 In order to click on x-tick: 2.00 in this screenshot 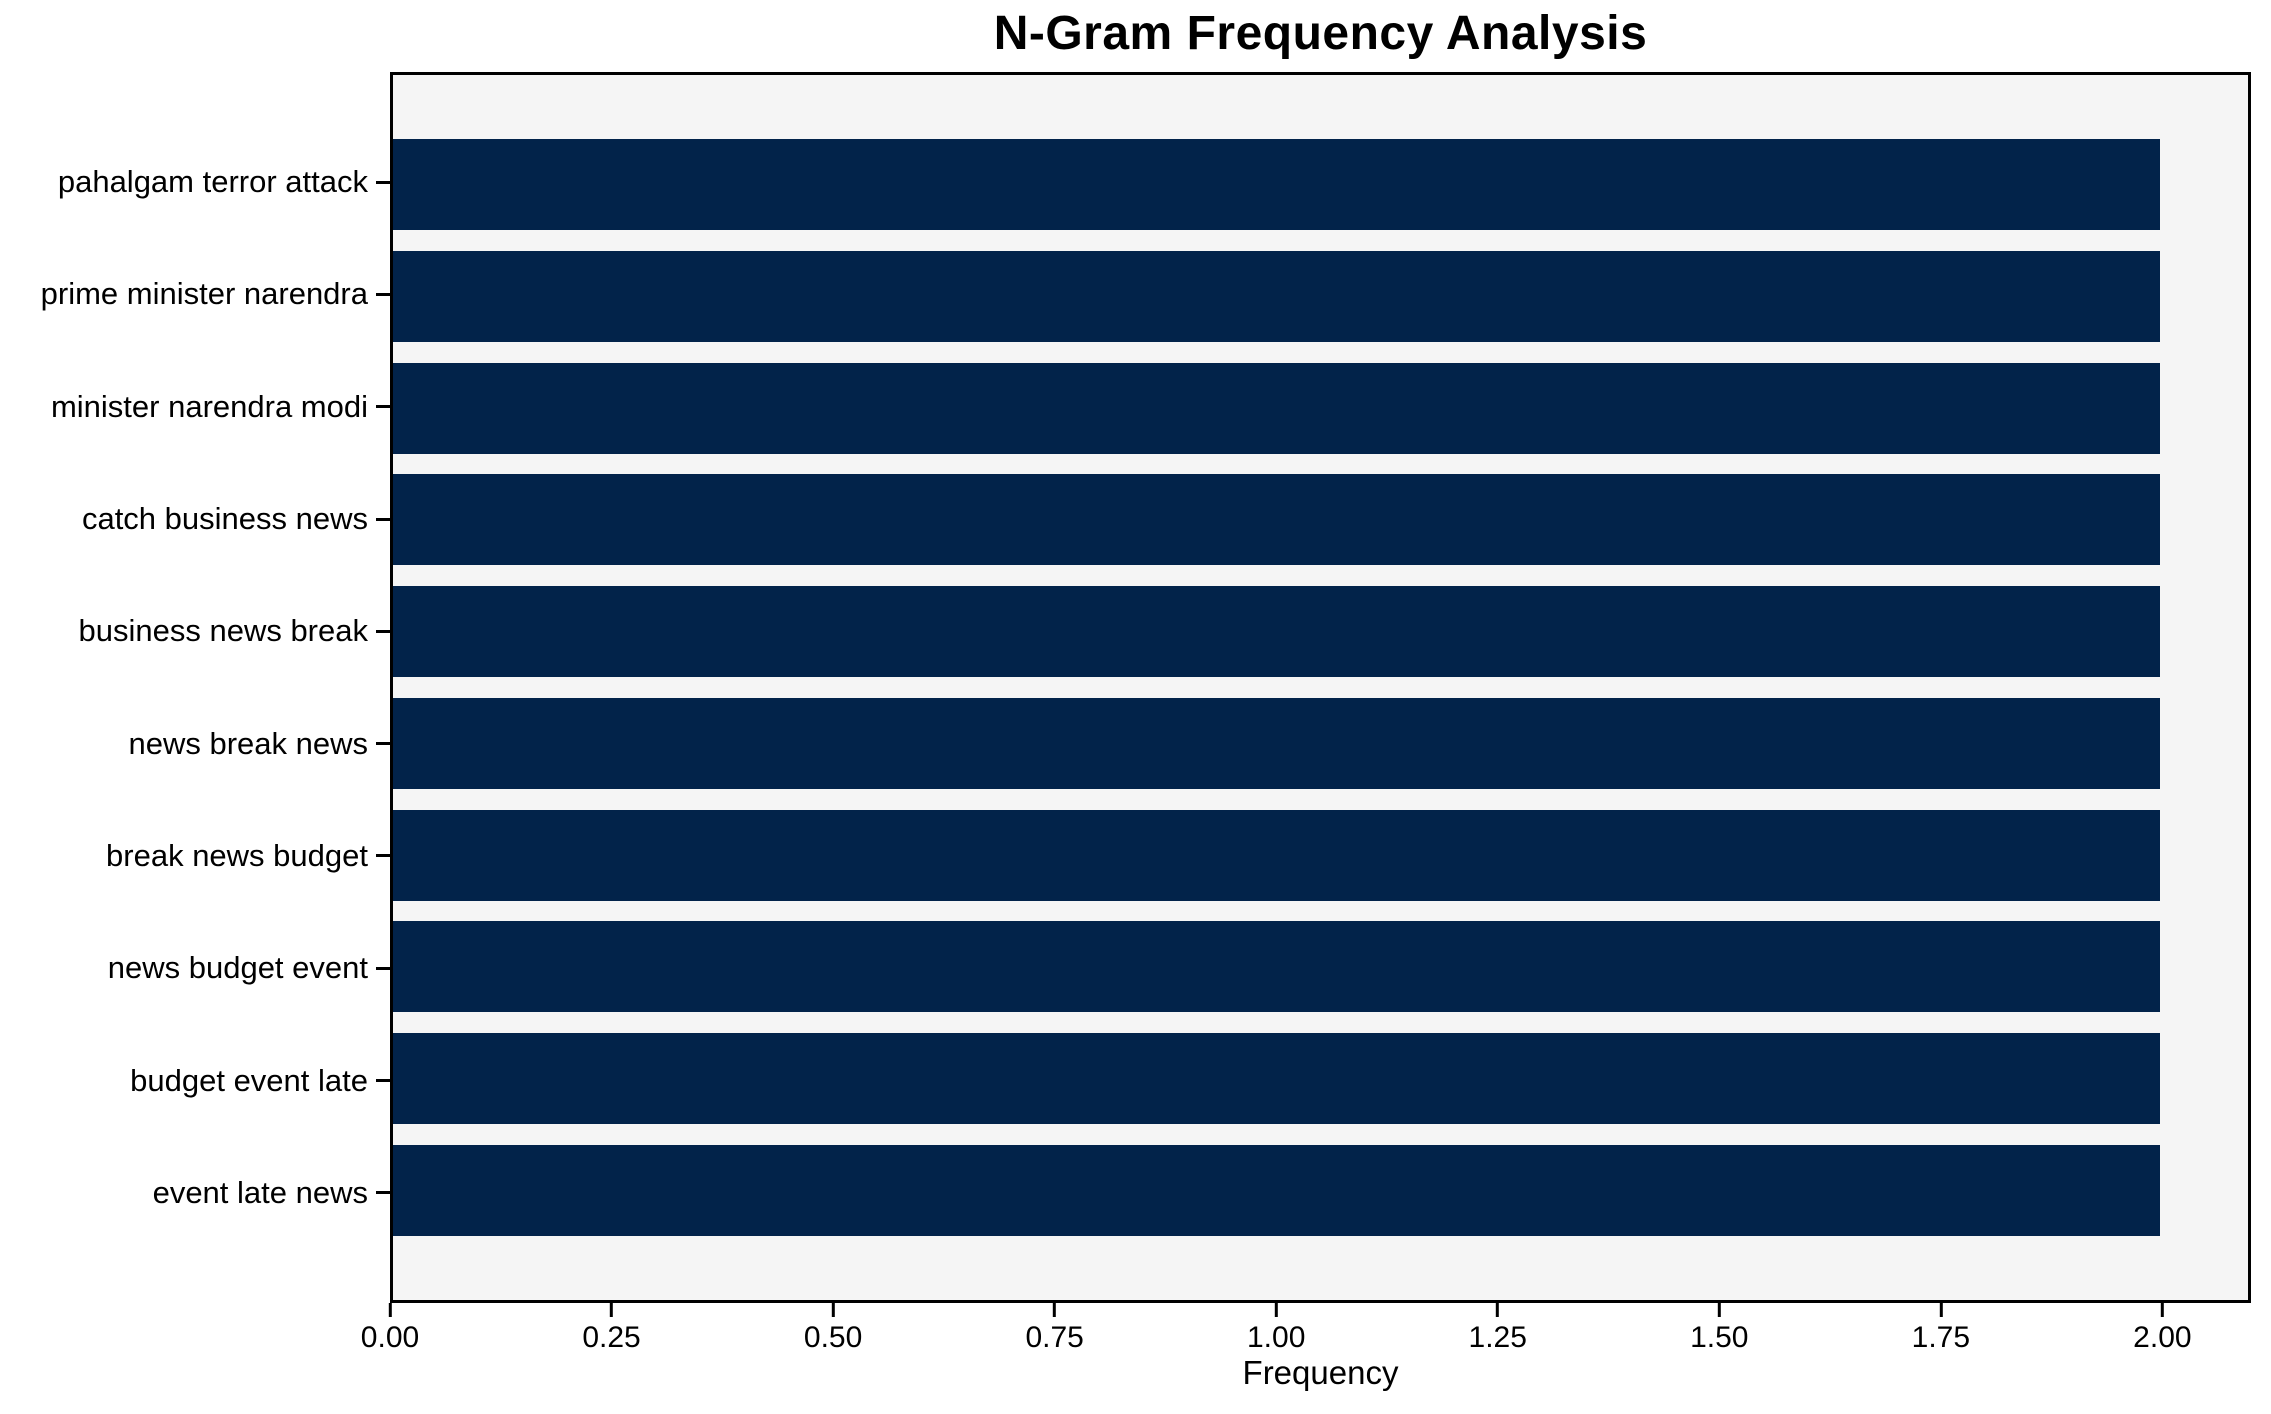, I will do `click(2162, 1329)`.